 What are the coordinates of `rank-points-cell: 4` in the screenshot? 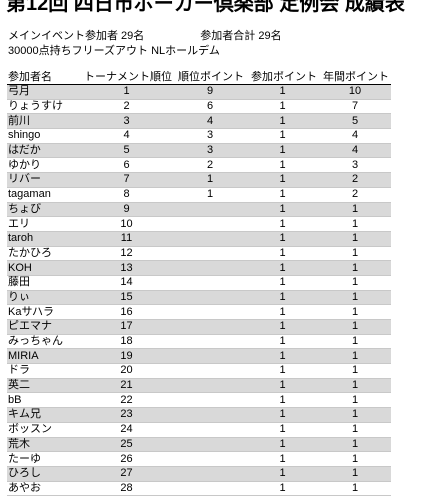 It's located at (210, 121).